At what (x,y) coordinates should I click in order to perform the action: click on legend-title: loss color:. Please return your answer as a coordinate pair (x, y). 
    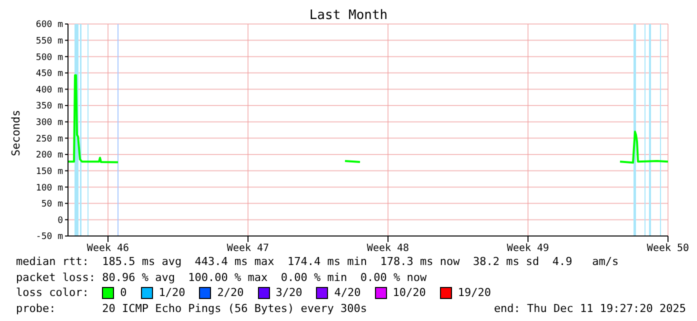
    Looking at the image, I should click on (53, 292).